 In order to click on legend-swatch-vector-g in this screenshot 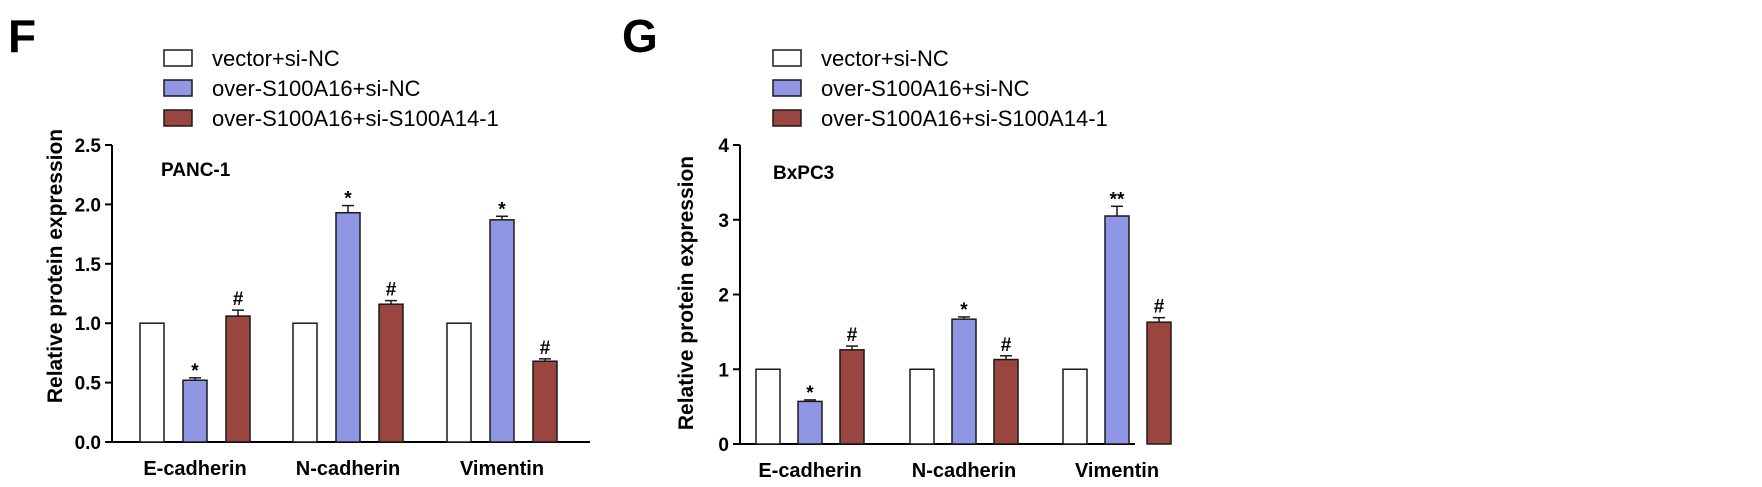, I will do `click(787, 58)`.